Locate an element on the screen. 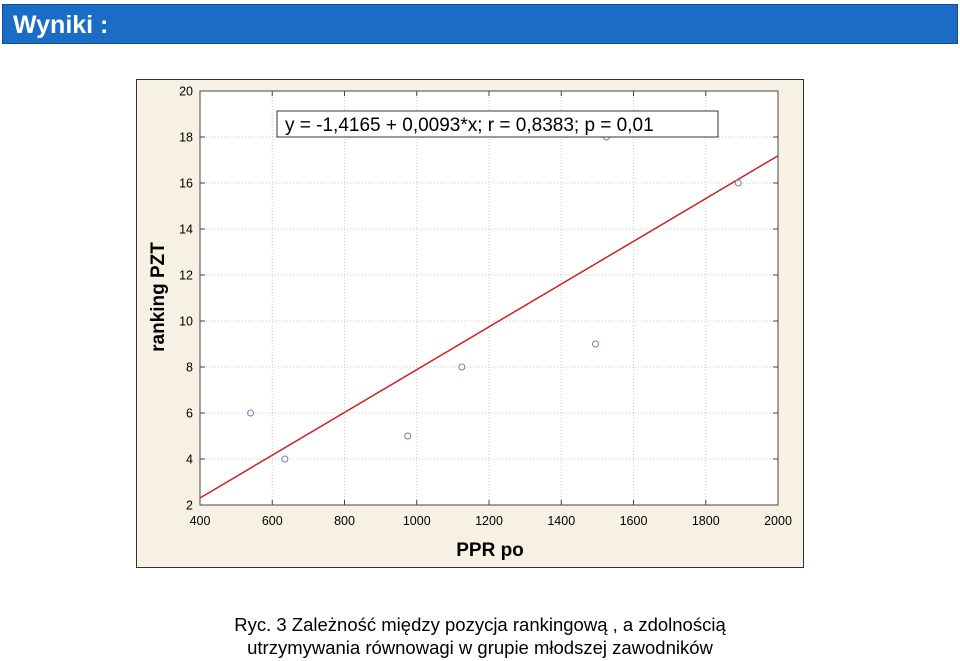  y-tick-label: 2 is located at coordinates (189, 506).